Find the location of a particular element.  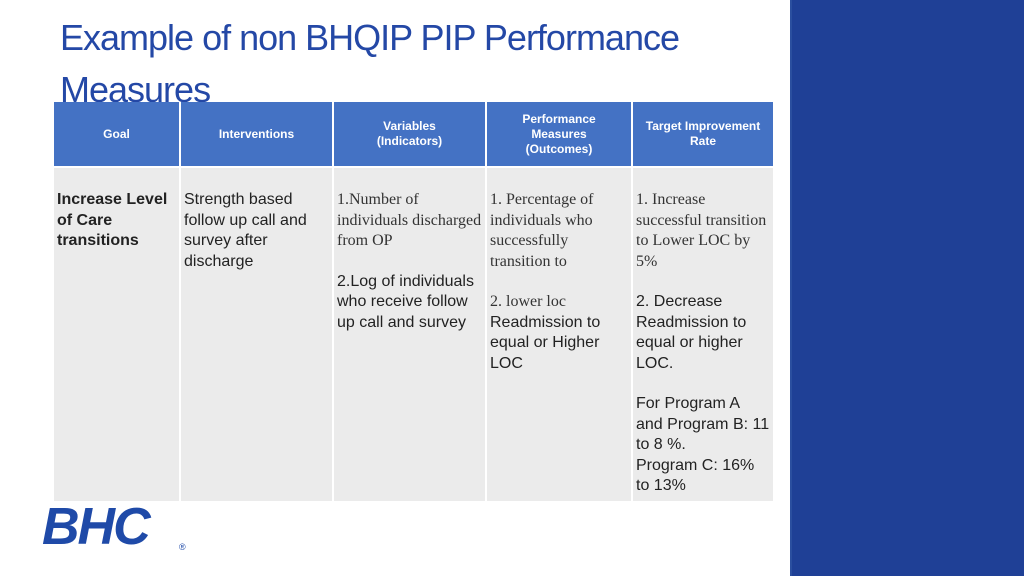

header-variables: Variables (Indicators) is located at coordinates (409, 134).